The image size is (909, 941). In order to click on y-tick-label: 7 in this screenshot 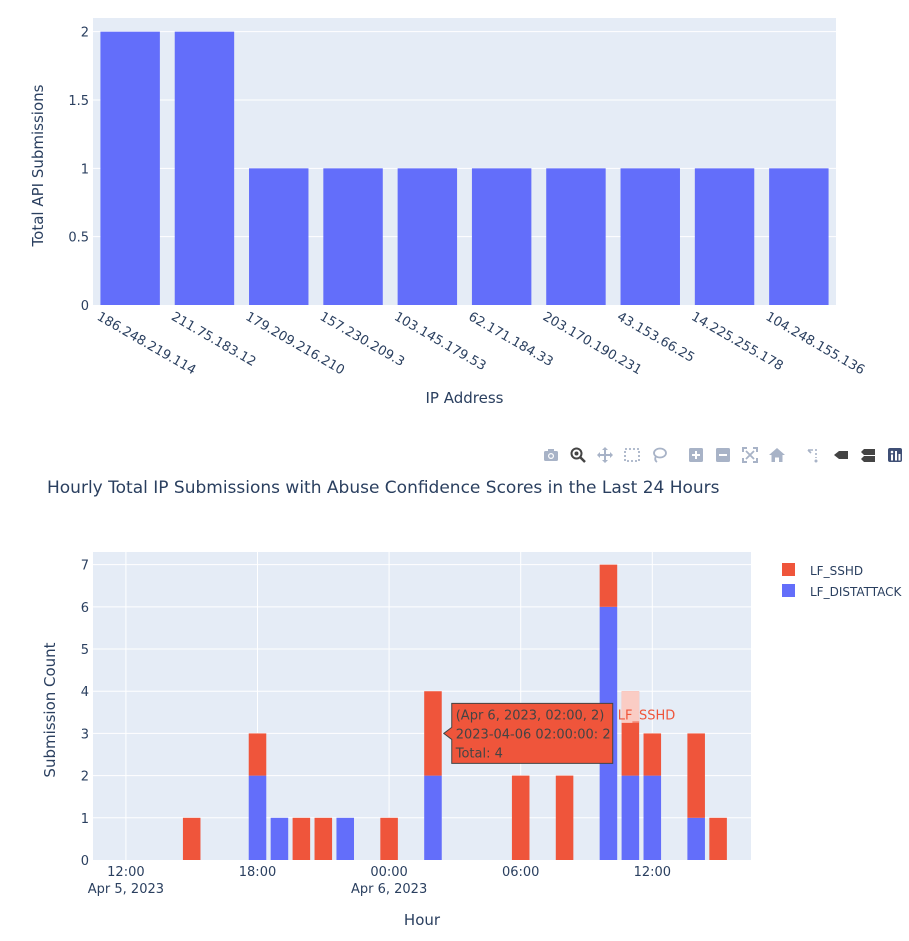, I will do `click(85, 566)`.